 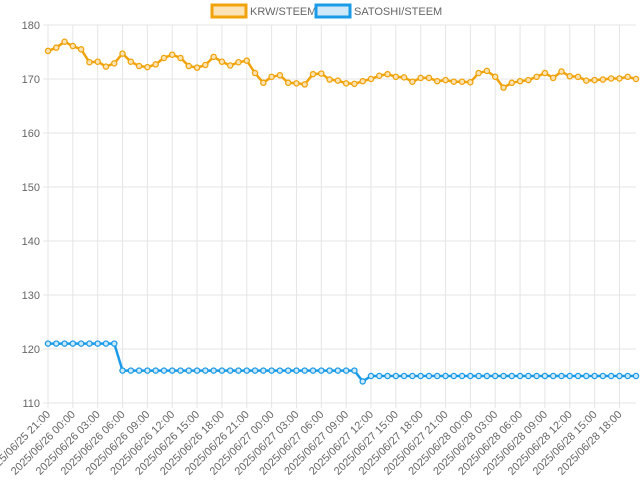 I want to click on legend: KRW/STEEM SATOSHI/STEEM, so click(x=326, y=11).